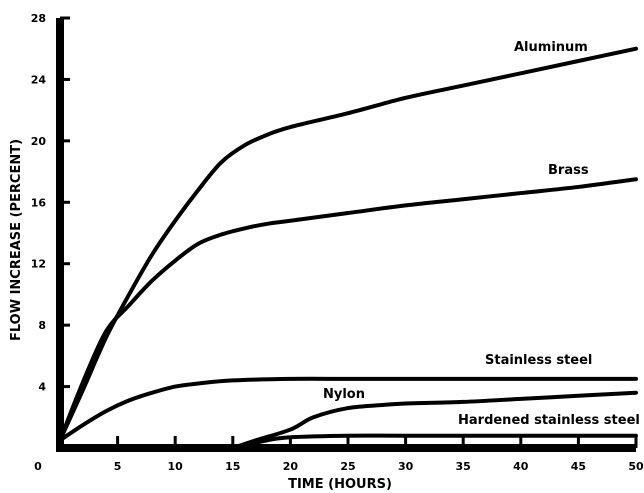 The image size is (644, 493). What do you see at coordinates (406, 466) in the screenshot?
I see `x-tick-label: 30` at bounding box center [406, 466].